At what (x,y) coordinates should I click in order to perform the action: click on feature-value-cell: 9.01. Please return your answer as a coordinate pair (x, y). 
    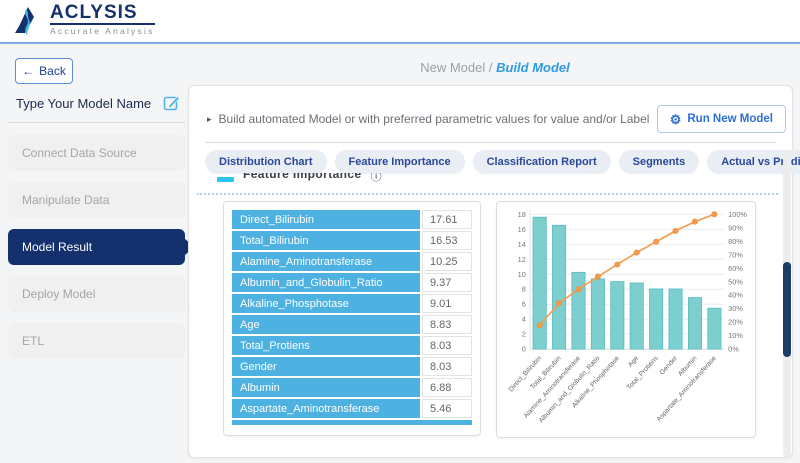
    Looking at the image, I should click on (447, 303).